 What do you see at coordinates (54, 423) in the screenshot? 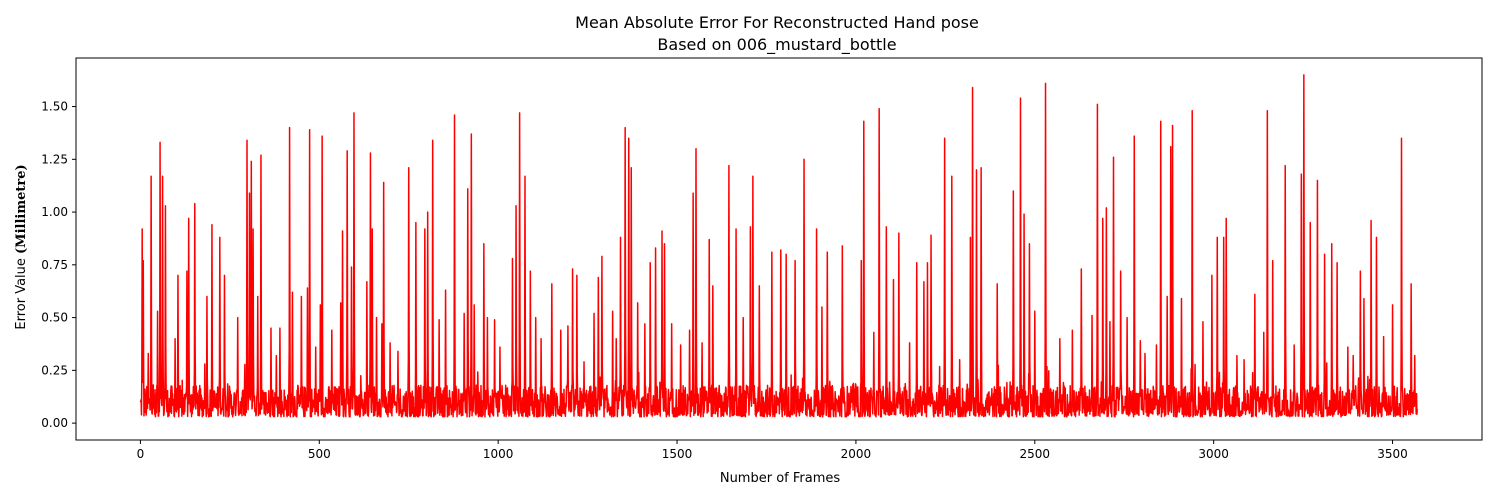
I see `y-tick-label: 0.00` at bounding box center [54, 423].